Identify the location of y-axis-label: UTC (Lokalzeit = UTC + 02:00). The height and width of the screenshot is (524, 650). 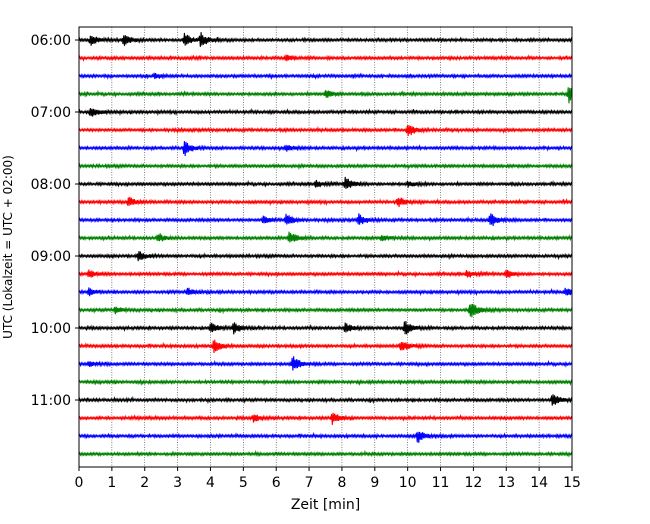
(8, 247).